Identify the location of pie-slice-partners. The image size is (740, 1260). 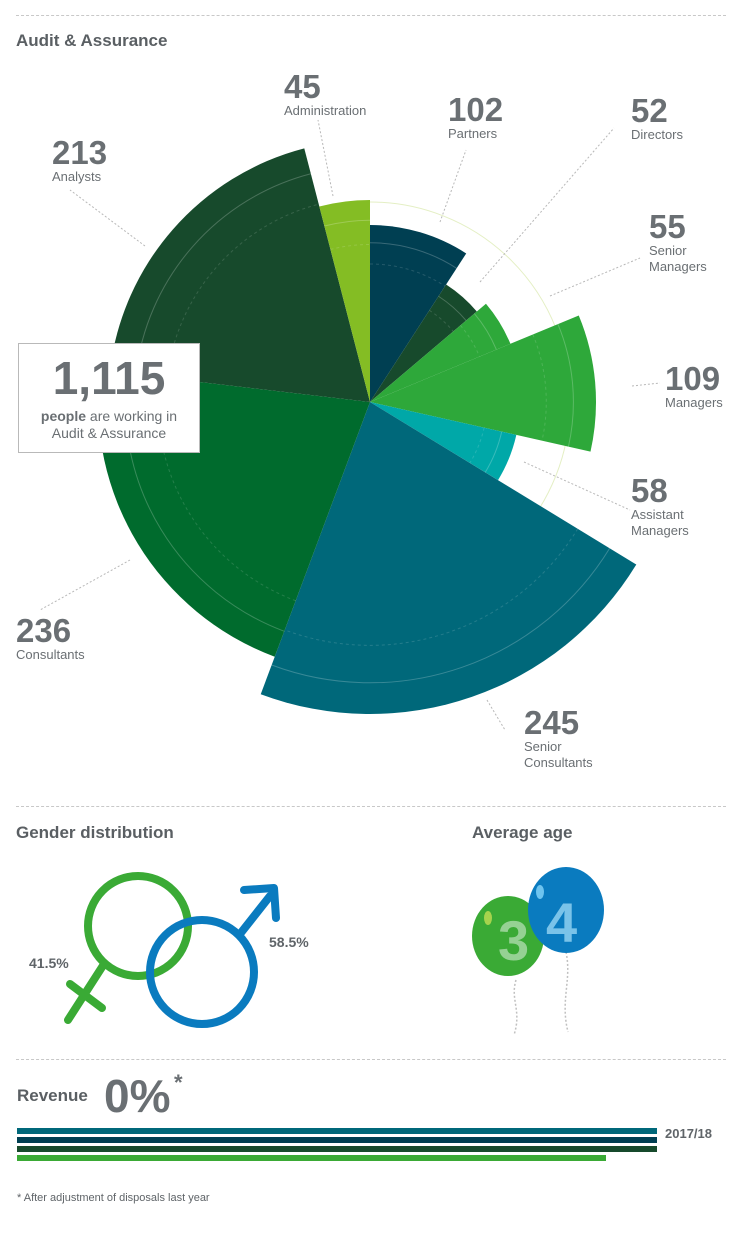
(418, 313).